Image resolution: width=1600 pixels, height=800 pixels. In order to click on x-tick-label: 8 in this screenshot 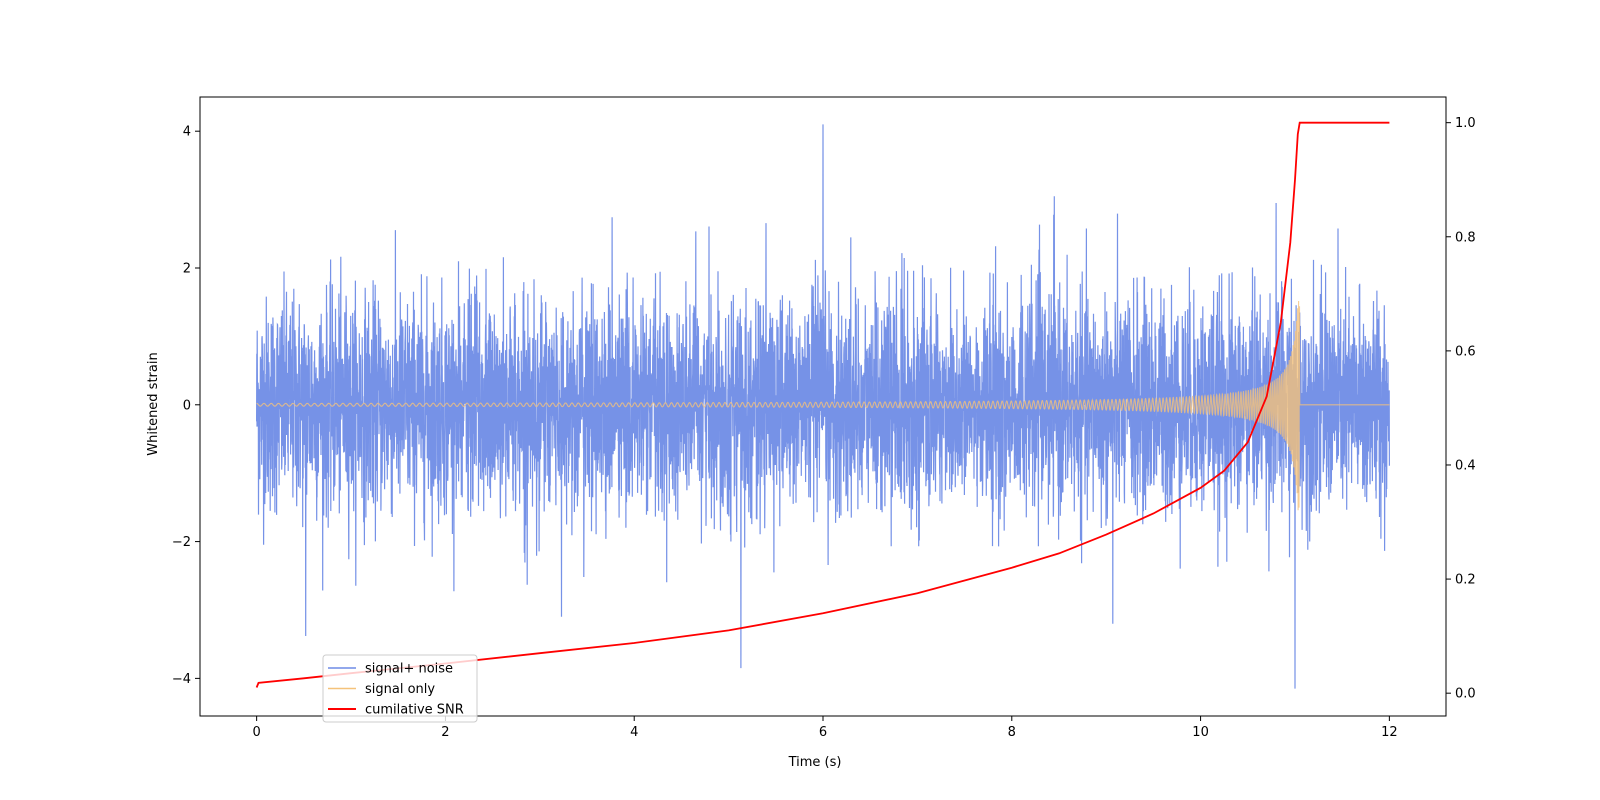, I will do `click(1012, 732)`.